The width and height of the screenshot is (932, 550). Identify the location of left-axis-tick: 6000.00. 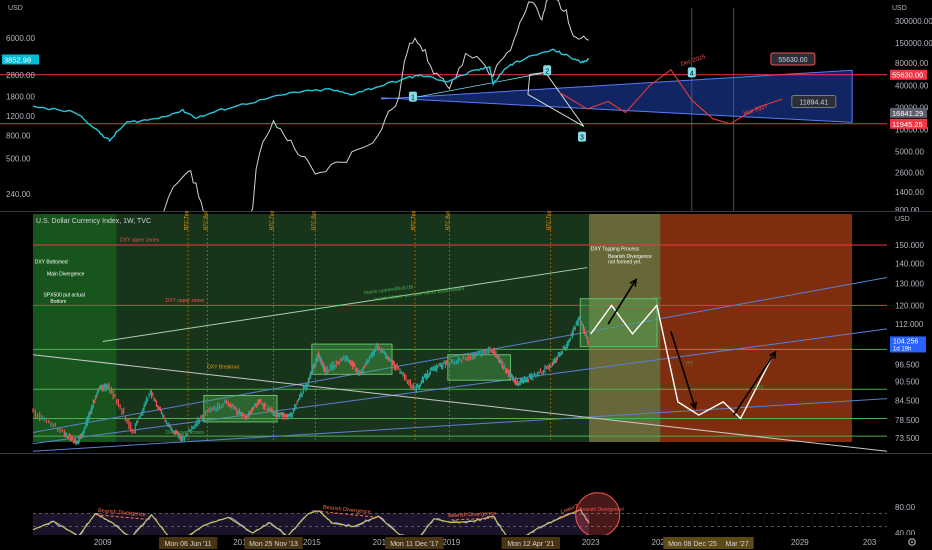
(20, 38).